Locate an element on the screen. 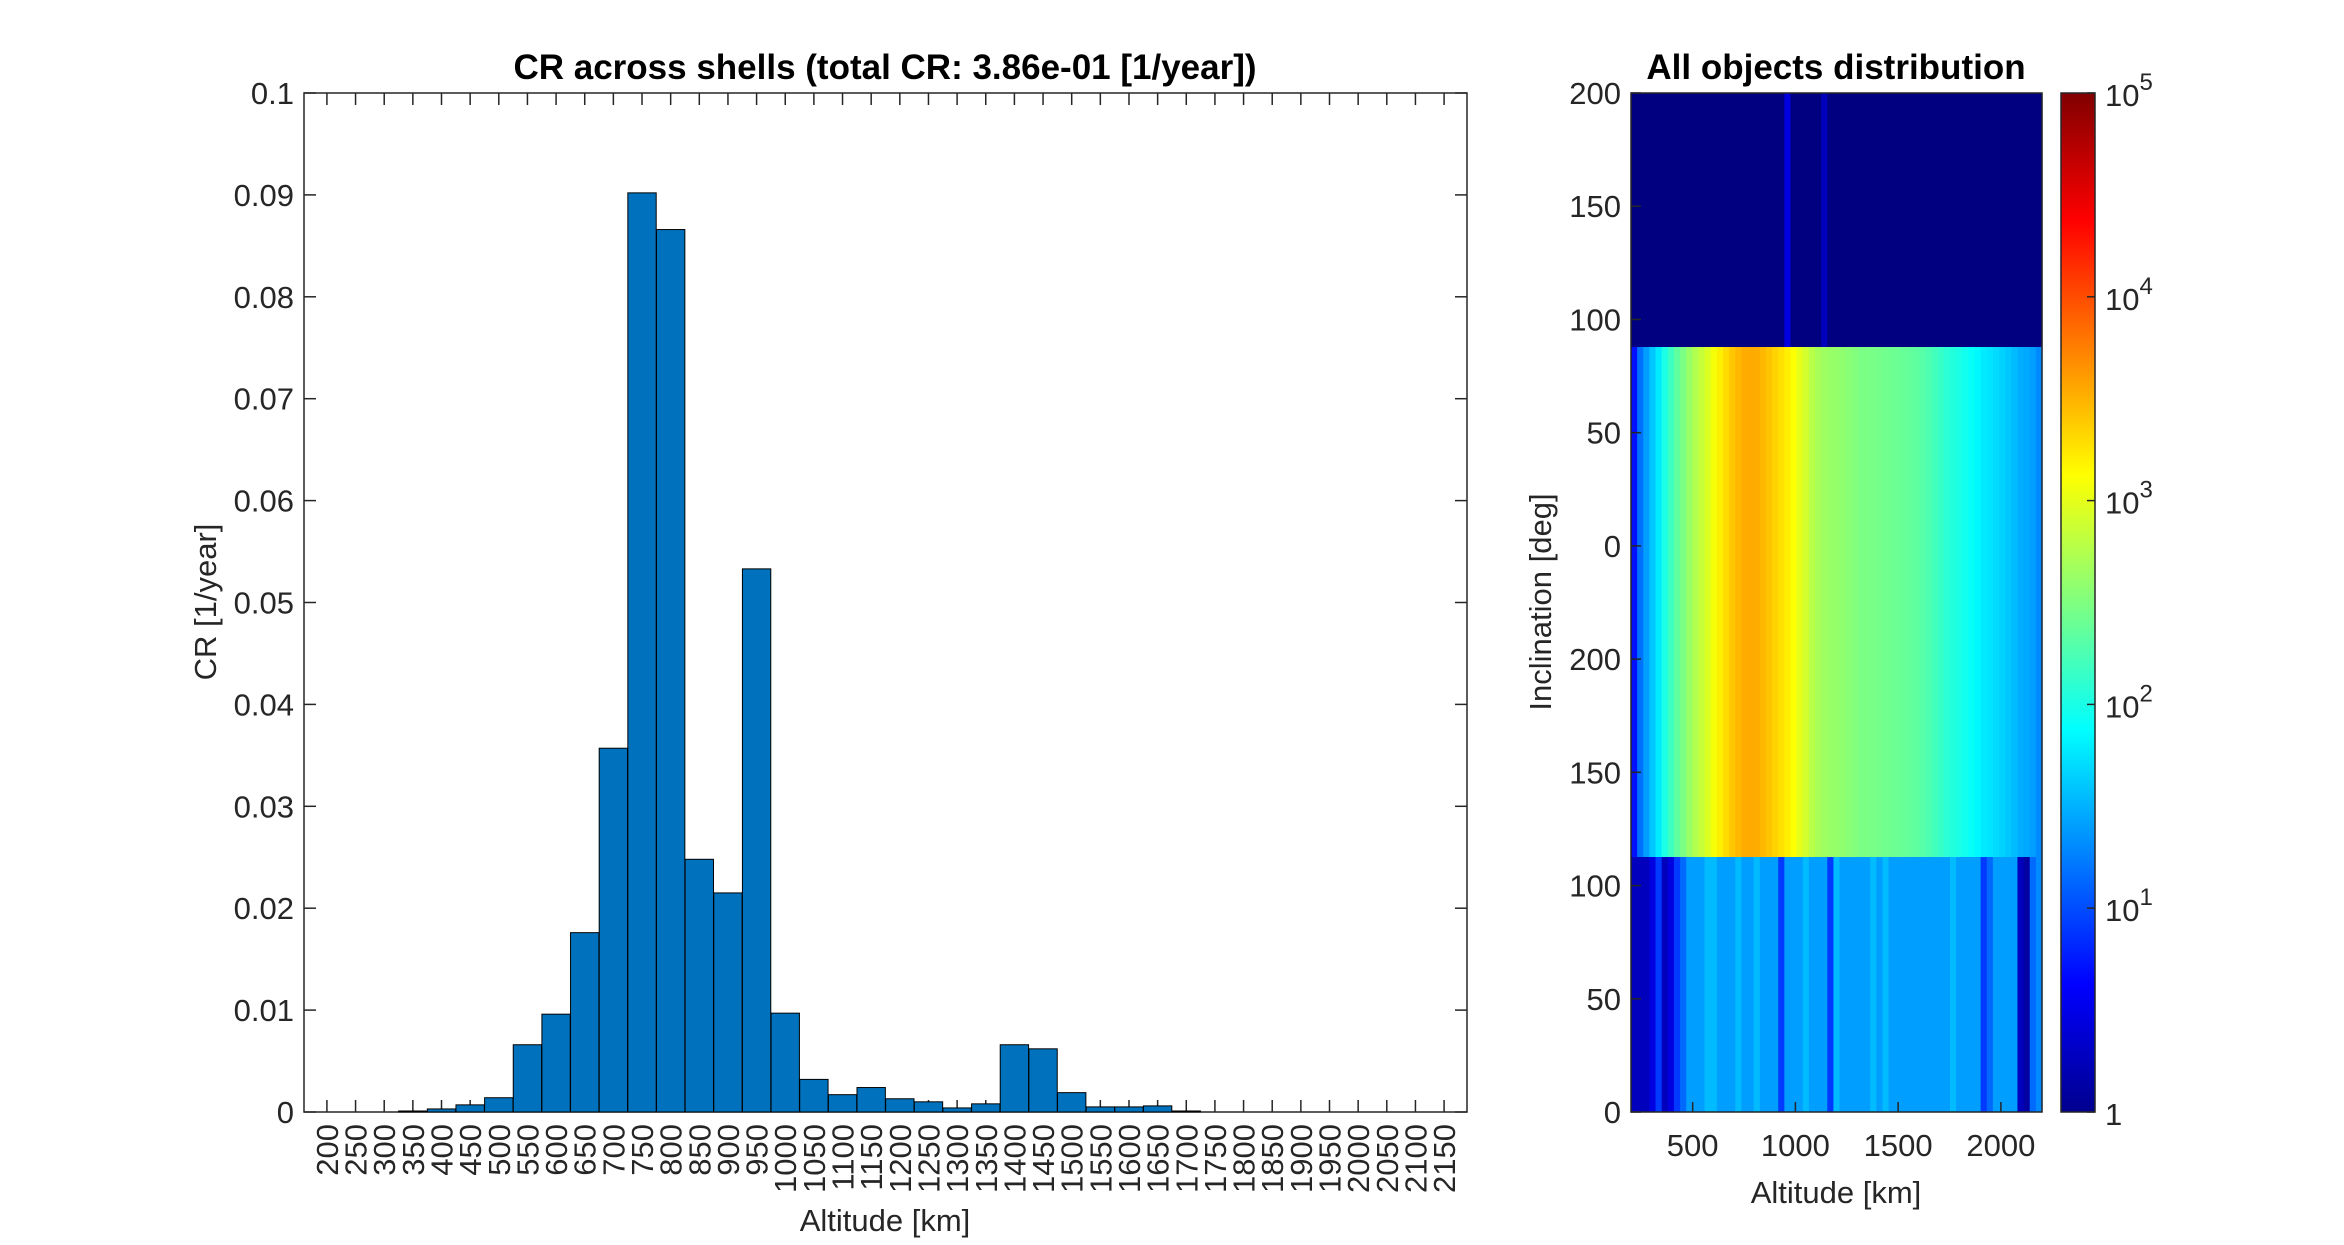  bar-x-tick-label: 1150 is located at coordinates (871, 1157).